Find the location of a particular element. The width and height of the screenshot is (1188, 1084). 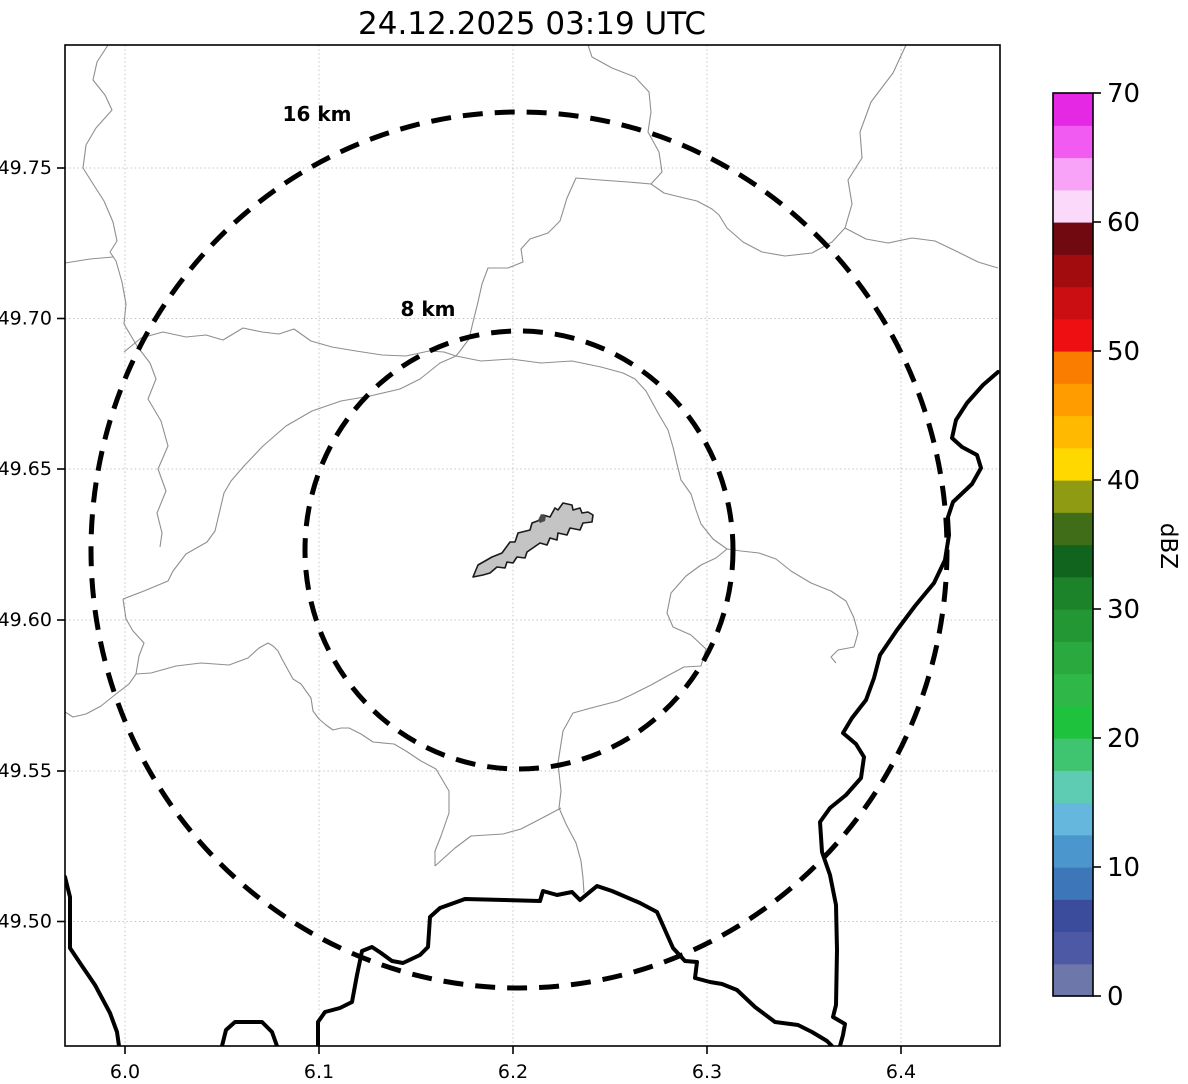

x-tick-label: 6.4 is located at coordinates (901, 1072).